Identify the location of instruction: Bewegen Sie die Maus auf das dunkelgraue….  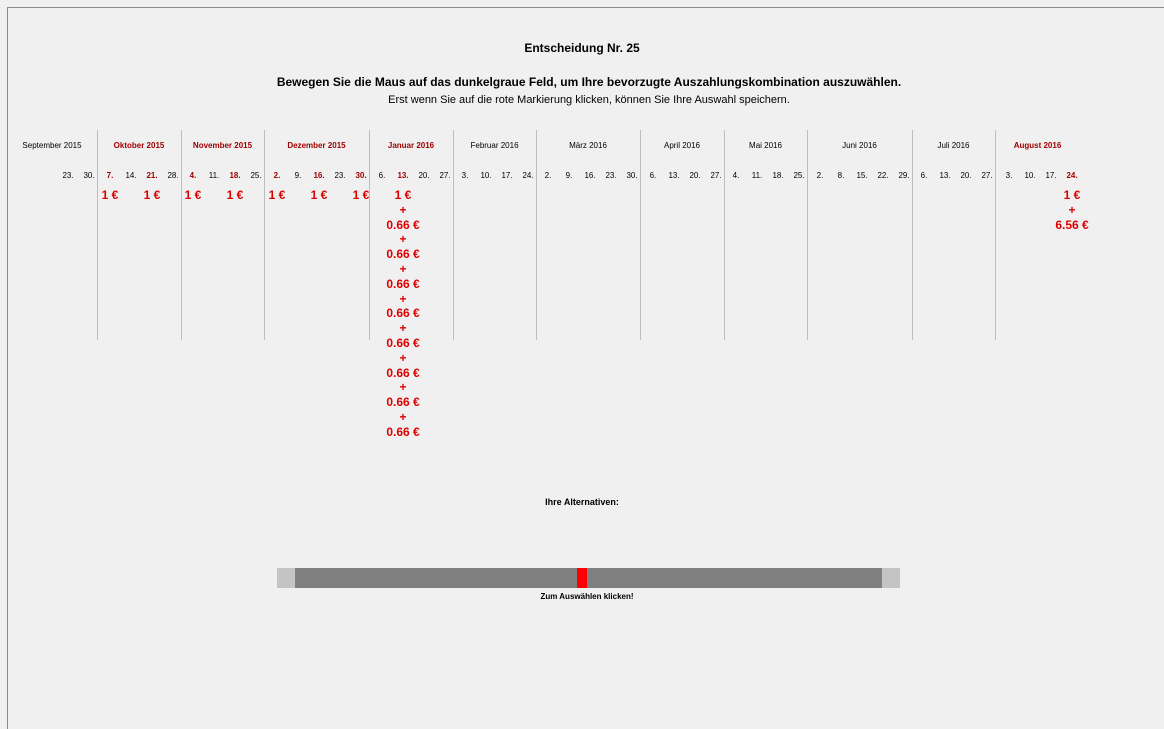
(589, 82).